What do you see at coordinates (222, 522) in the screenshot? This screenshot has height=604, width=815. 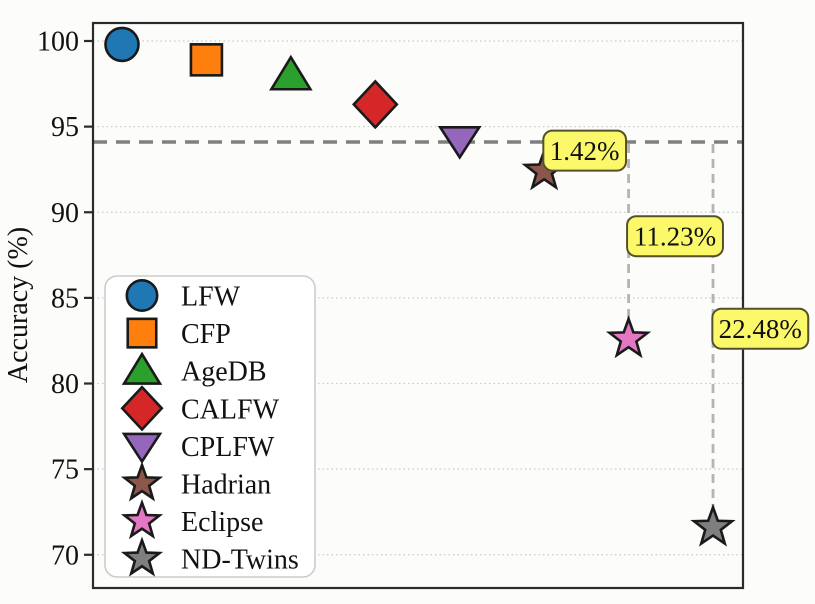 I see `legend-item-label-eclipse: Eclipse` at bounding box center [222, 522].